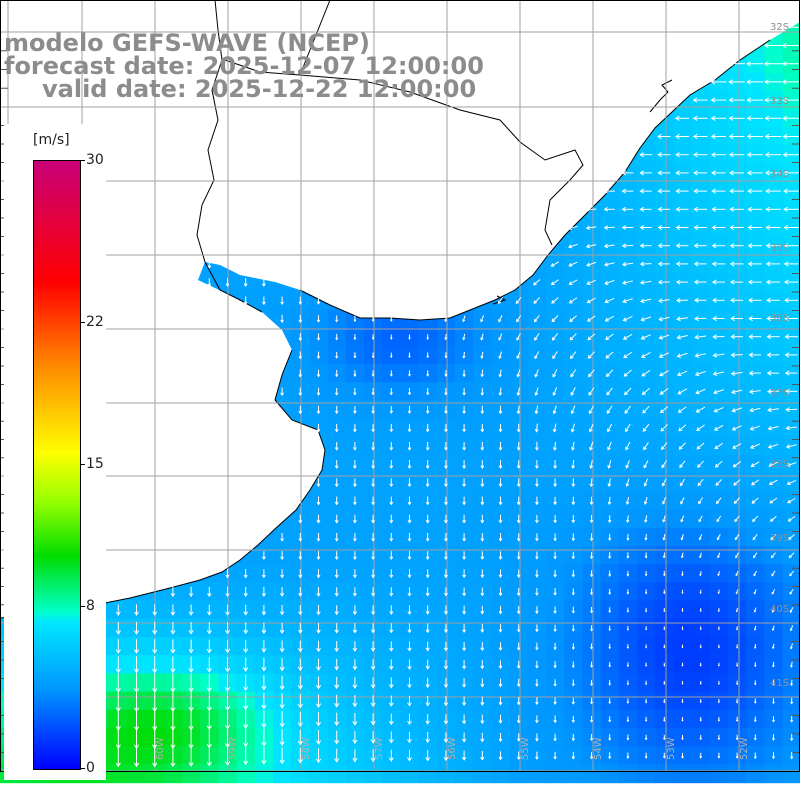 The image size is (800, 800). What do you see at coordinates (259, 89) in the screenshot?
I see `title-valid-date: valid date: 2025-12-22 12:00:00` at bounding box center [259, 89].